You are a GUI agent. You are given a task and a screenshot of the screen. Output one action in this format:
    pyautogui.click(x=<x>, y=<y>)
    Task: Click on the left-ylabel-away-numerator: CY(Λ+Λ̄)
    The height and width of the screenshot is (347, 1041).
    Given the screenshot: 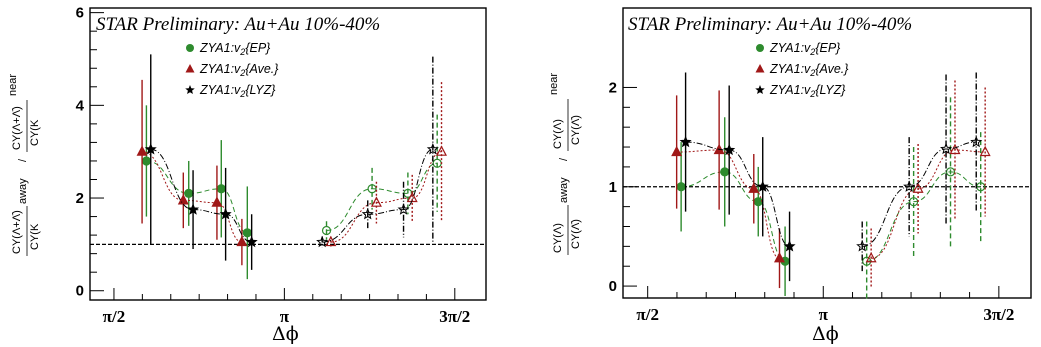 What is the action you would take?
    pyautogui.click(x=17, y=232)
    